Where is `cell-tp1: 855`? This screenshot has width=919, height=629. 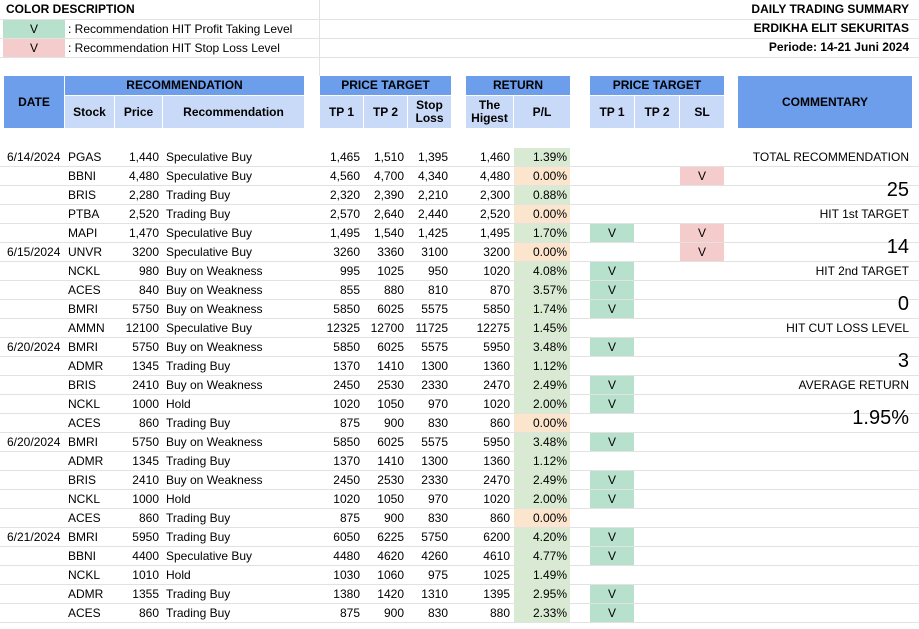
cell-tp1: 855 is located at coordinates (349, 290).